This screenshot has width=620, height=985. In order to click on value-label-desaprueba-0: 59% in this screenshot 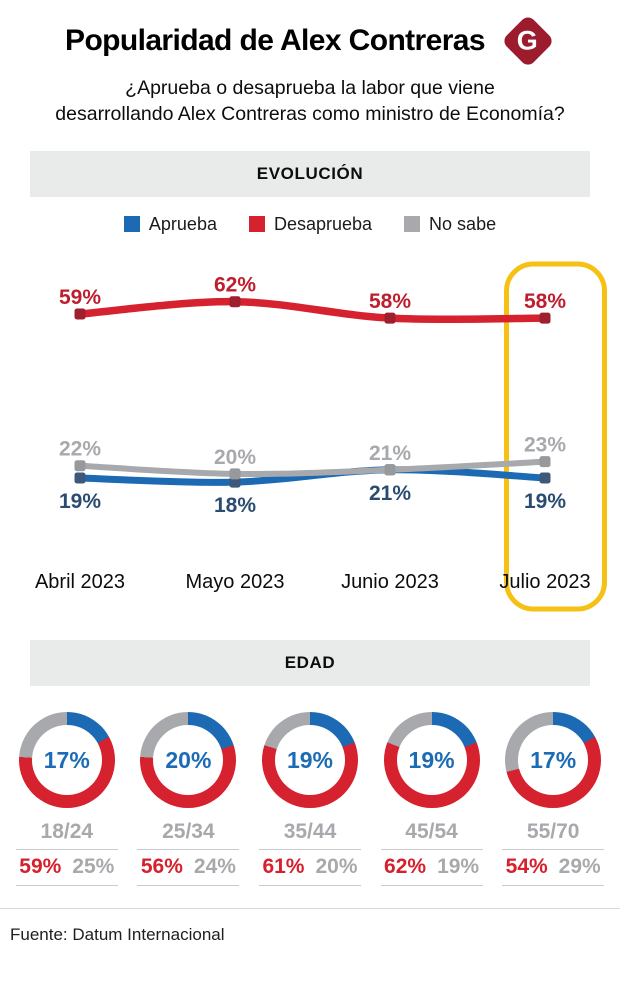, I will do `click(80, 297)`.